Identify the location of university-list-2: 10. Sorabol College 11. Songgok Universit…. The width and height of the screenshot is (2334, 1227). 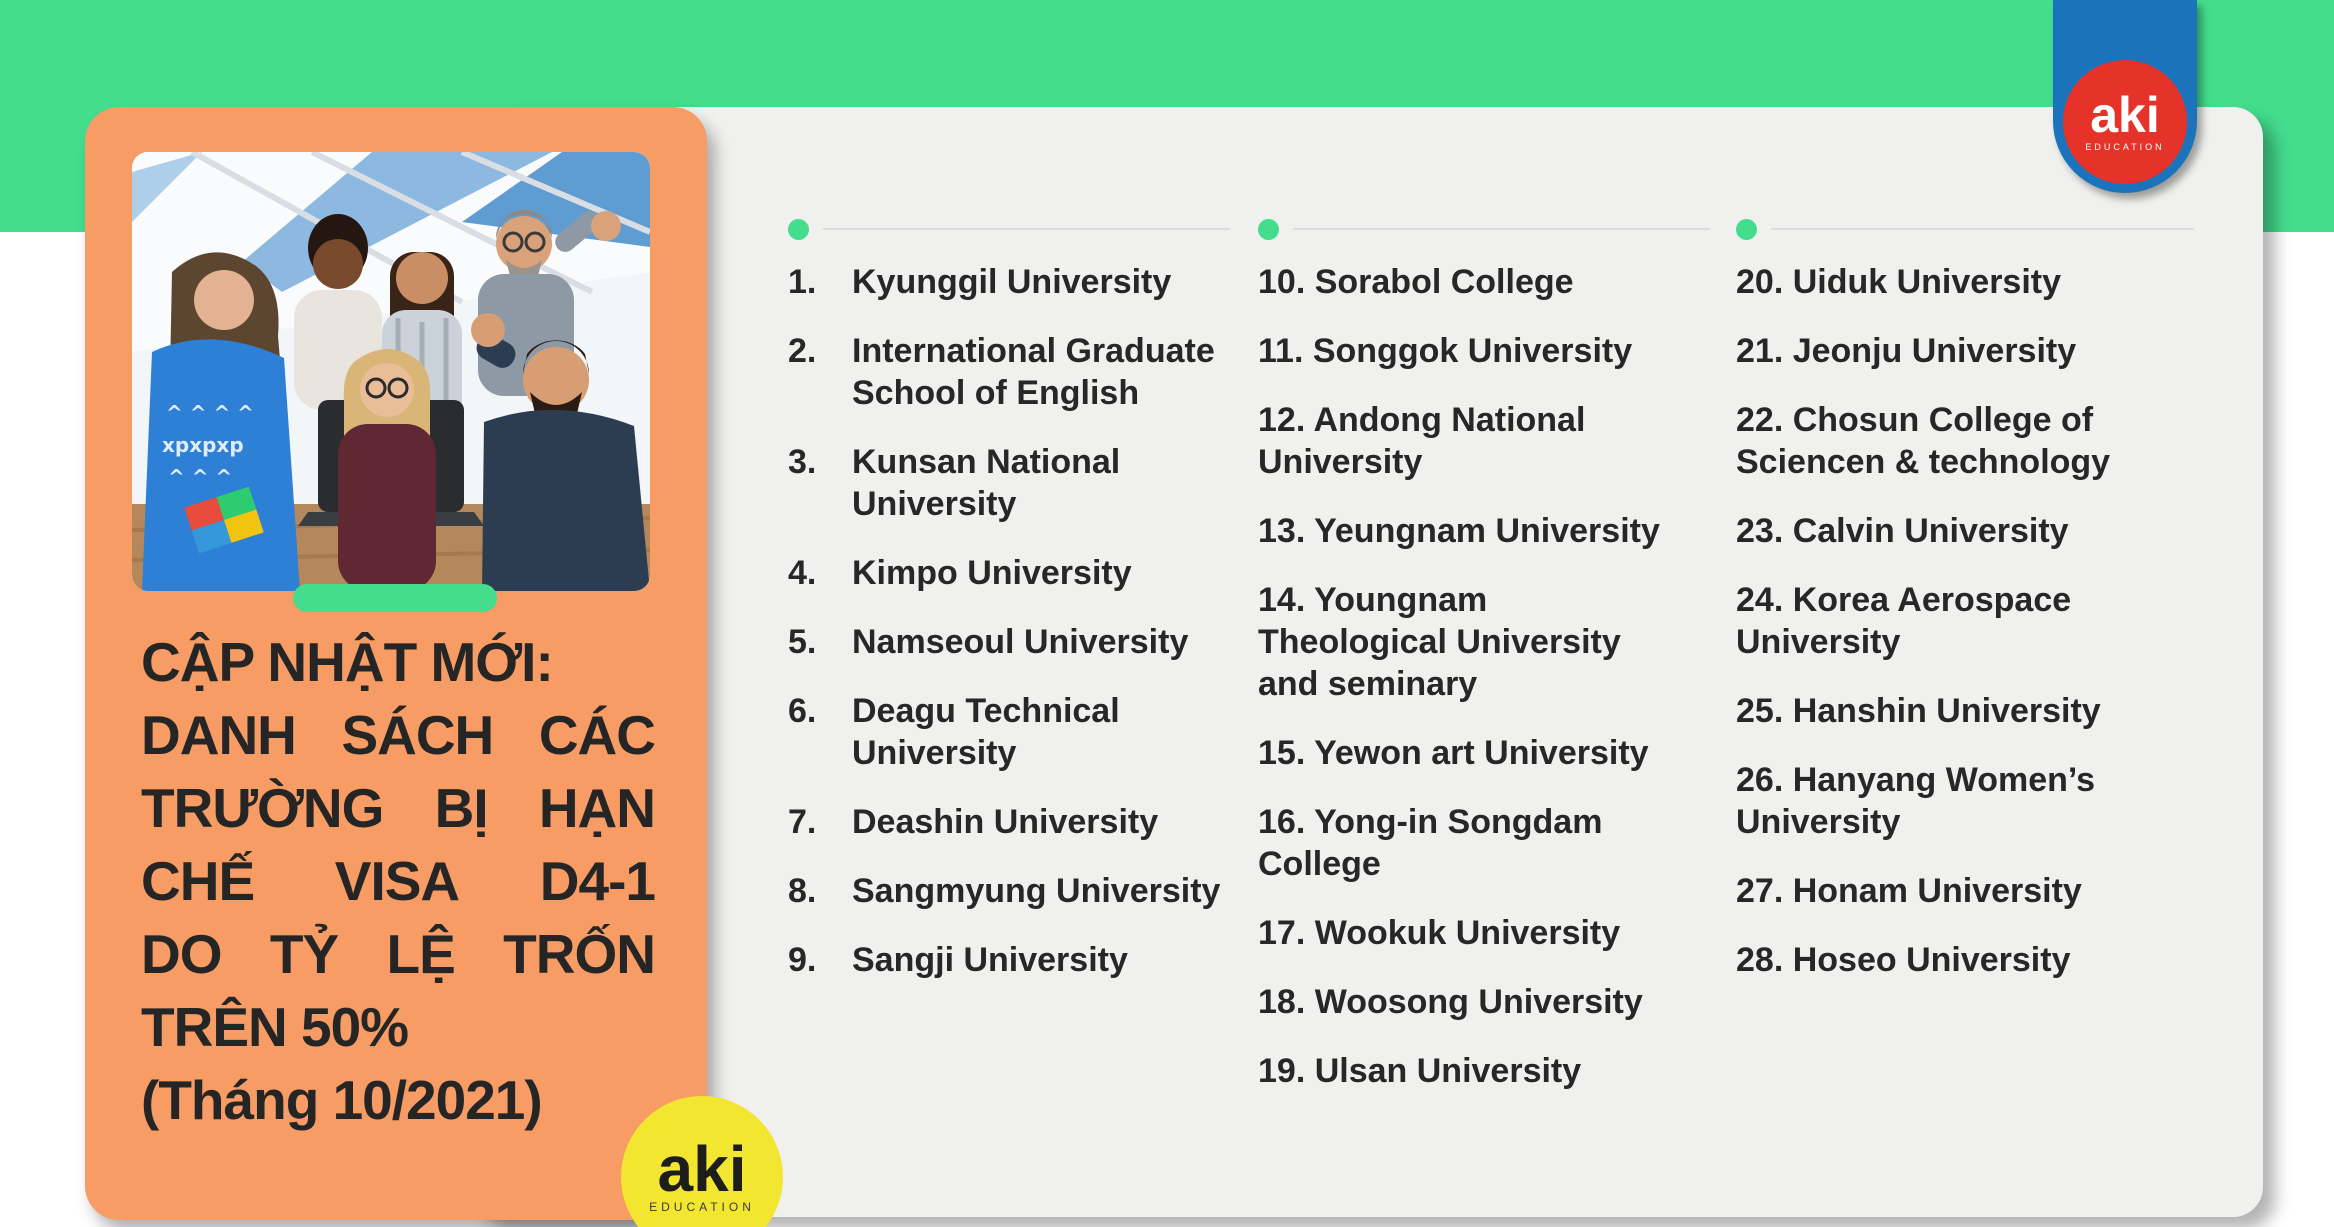
(1484, 676).